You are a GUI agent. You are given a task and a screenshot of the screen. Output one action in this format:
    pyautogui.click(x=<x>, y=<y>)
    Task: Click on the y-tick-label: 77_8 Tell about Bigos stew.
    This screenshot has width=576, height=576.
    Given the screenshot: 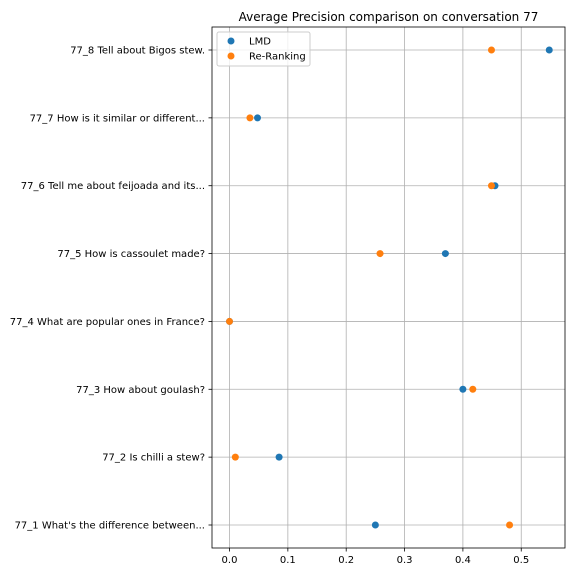 What is the action you would take?
    pyautogui.click(x=137, y=51)
    